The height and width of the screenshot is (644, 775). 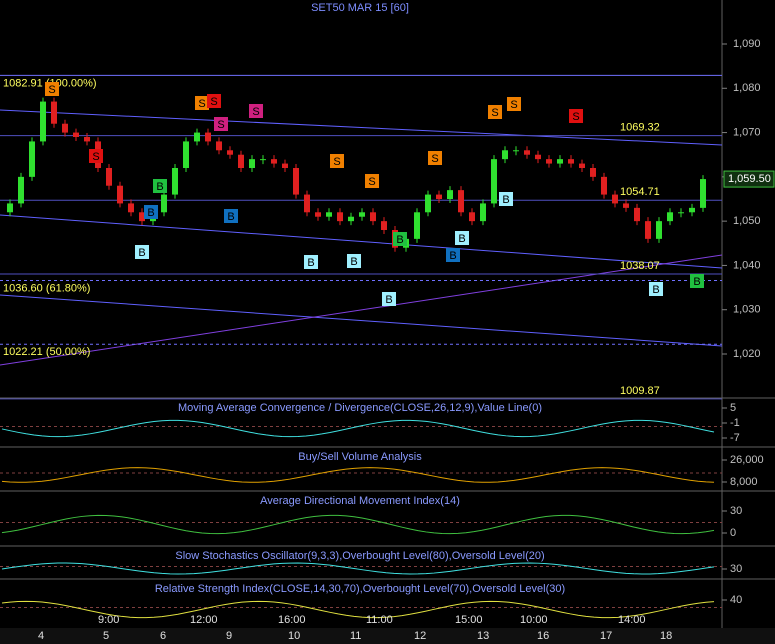 What do you see at coordinates (106, 636) in the screenshot?
I see `x-tick-label: 5` at bounding box center [106, 636].